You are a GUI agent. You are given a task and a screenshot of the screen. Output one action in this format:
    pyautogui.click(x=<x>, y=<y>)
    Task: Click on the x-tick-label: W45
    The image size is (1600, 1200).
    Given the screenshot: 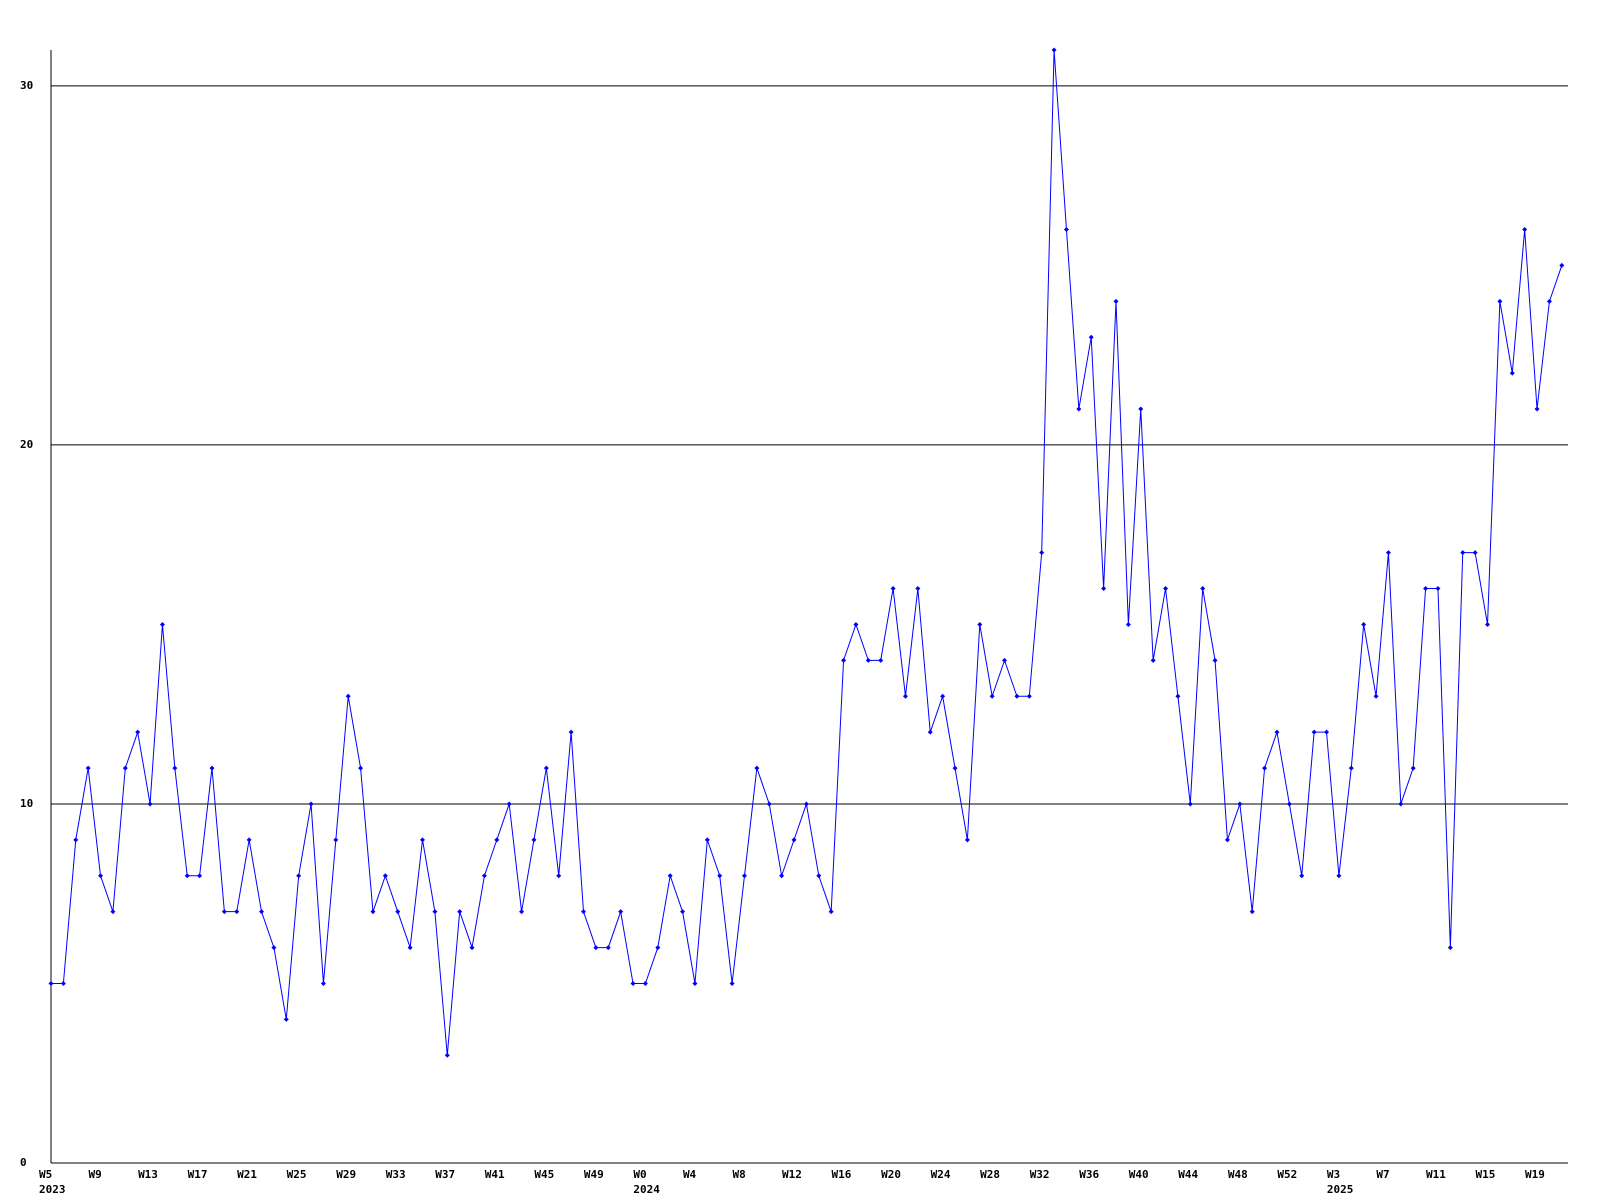 What is the action you would take?
    pyautogui.click(x=544, y=1174)
    